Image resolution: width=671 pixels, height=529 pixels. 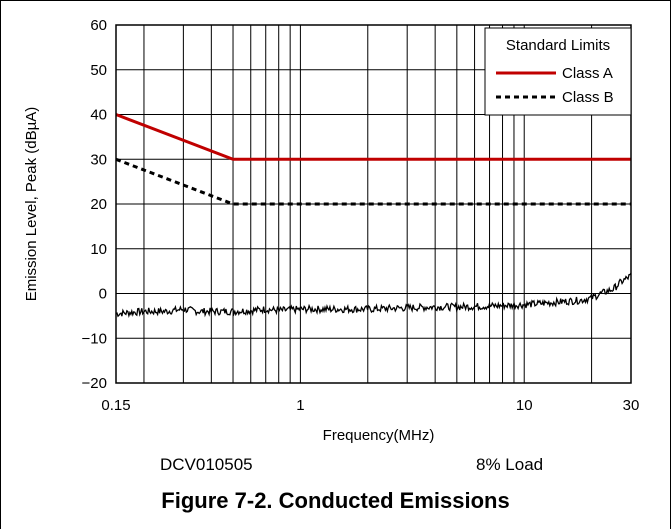 I want to click on x-tick-label: 10, so click(x=524, y=405).